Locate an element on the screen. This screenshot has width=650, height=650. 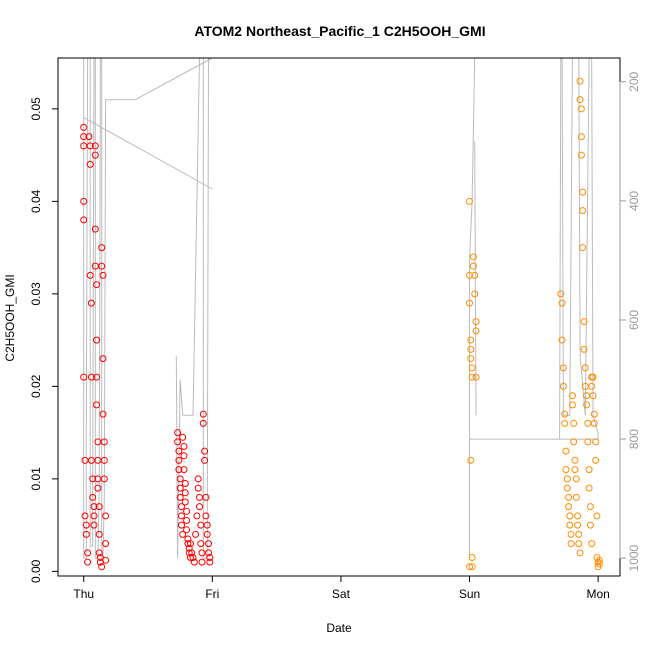
y-tick-label: 0.00 is located at coordinates (36, 571).